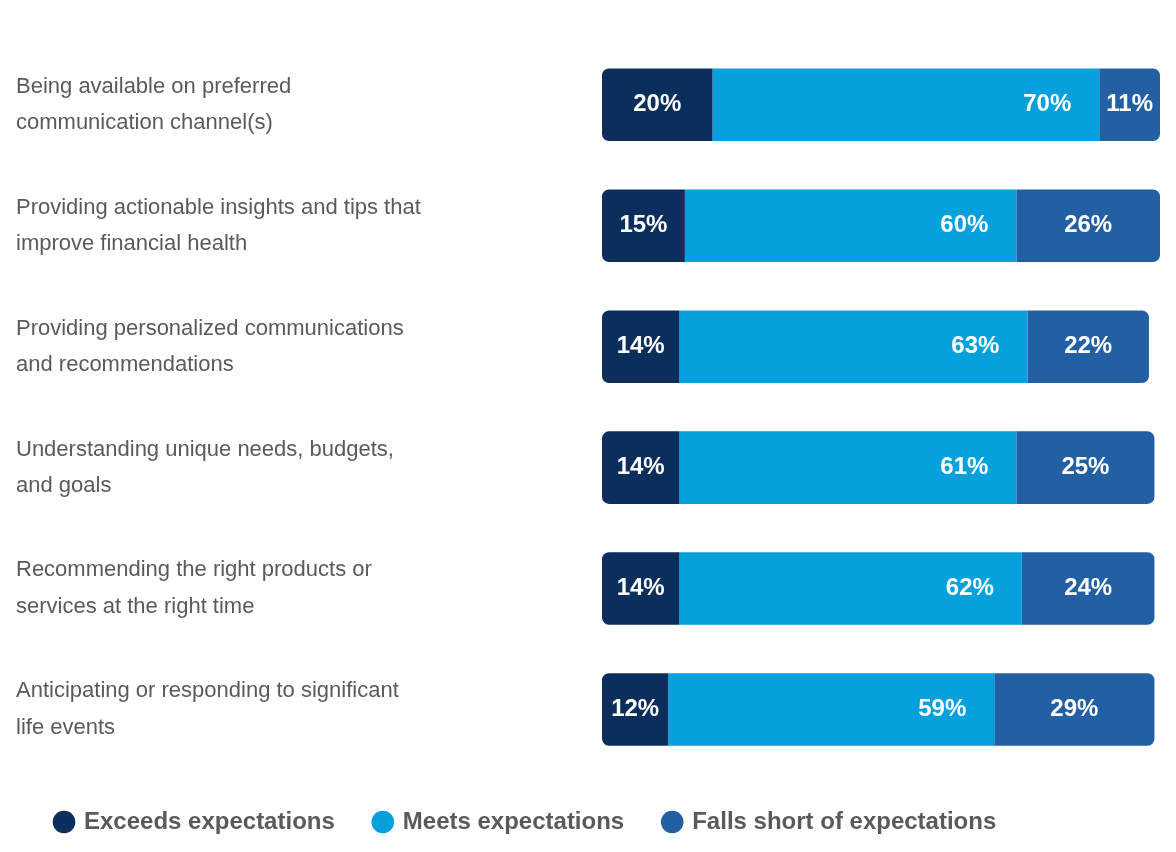 The image size is (1176, 852). I want to click on data-label: 12%, so click(635, 708).